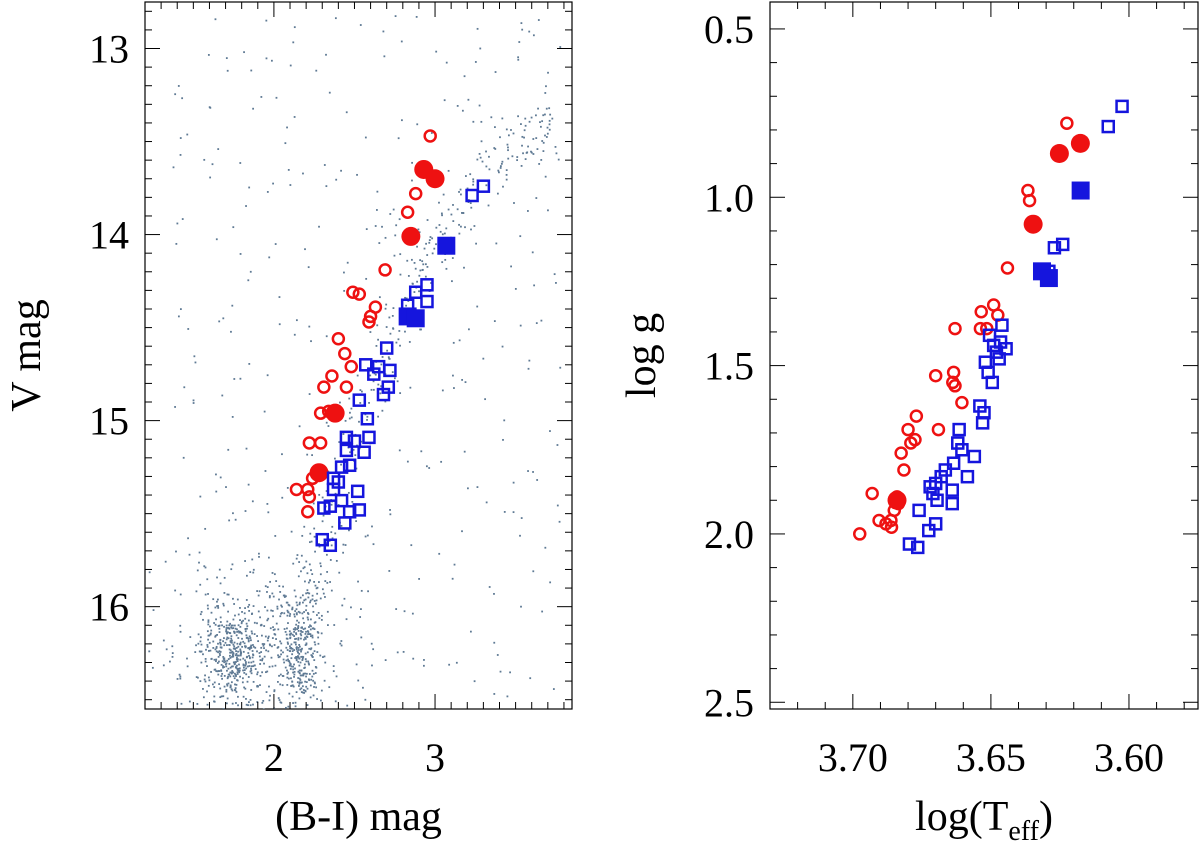 The height and width of the screenshot is (843, 1200). What do you see at coordinates (435, 179) in the screenshot?
I see `filled-circle-point` at bounding box center [435, 179].